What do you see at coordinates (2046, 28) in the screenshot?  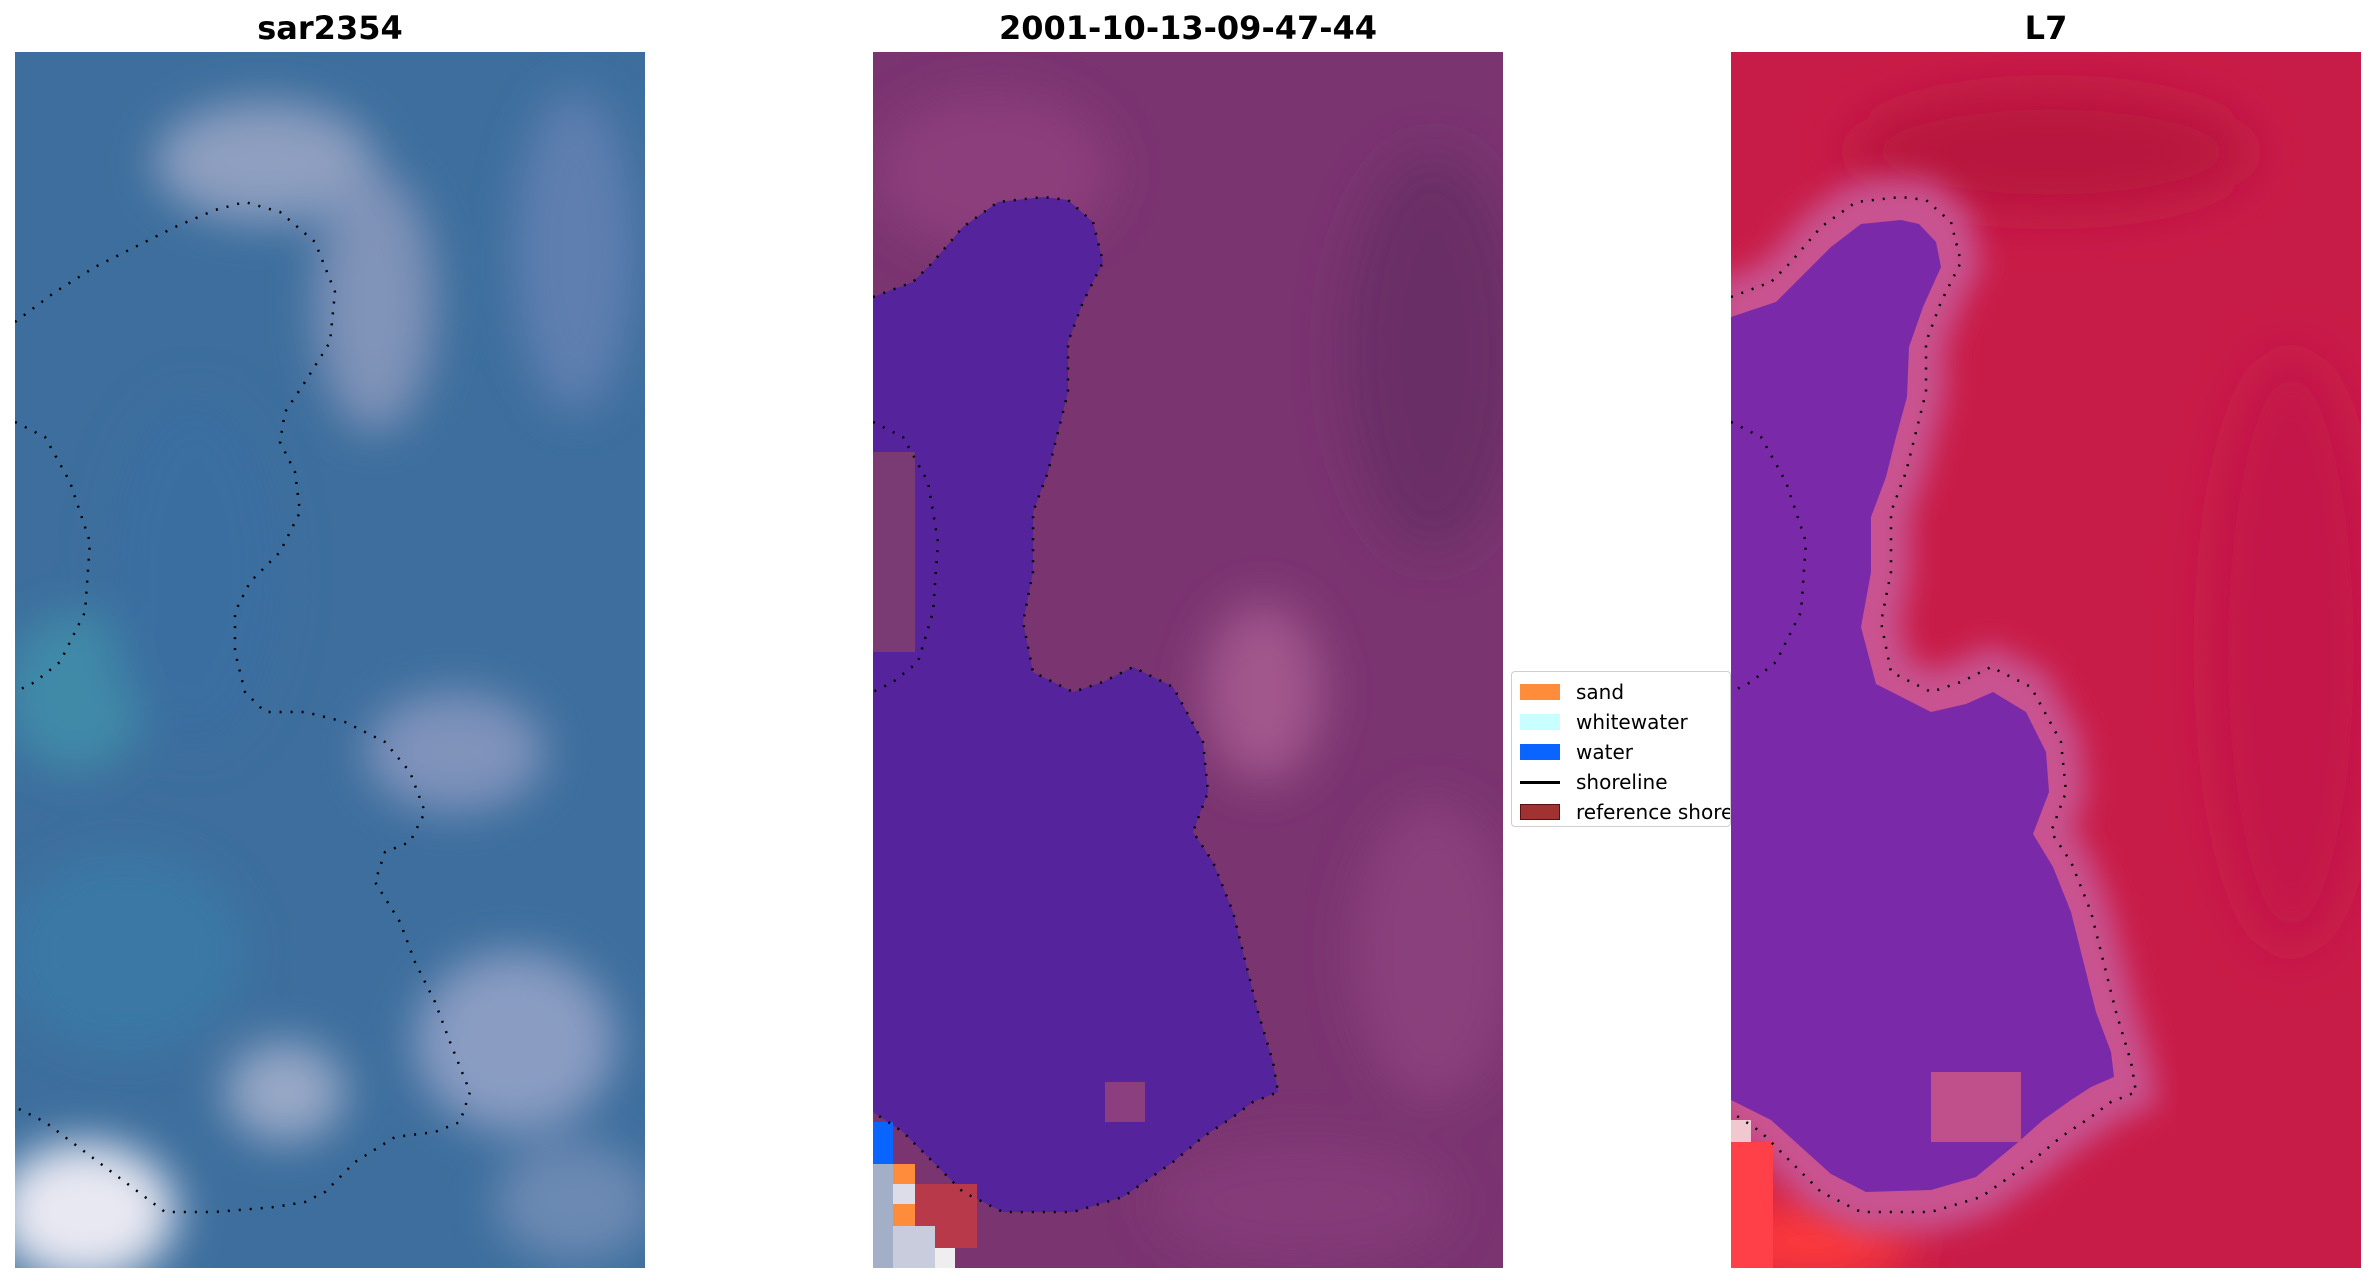 I see `panel-title-index: L7` at bounding box center [2046, 28].